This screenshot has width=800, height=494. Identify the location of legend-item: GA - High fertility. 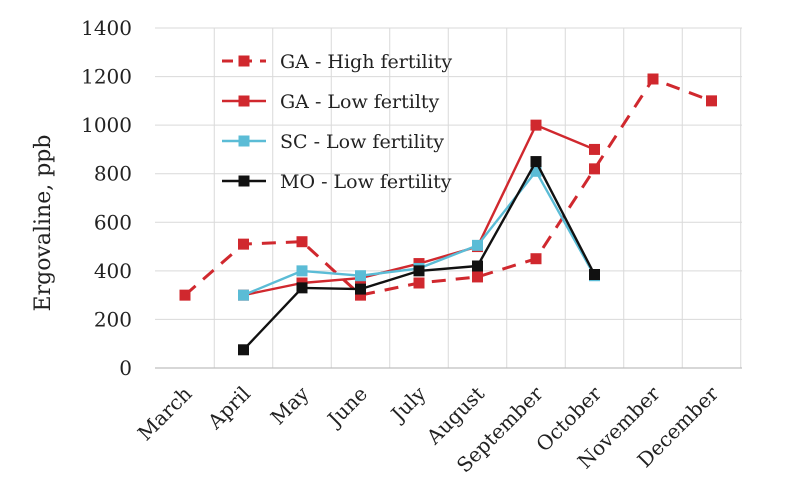
(337, 62).